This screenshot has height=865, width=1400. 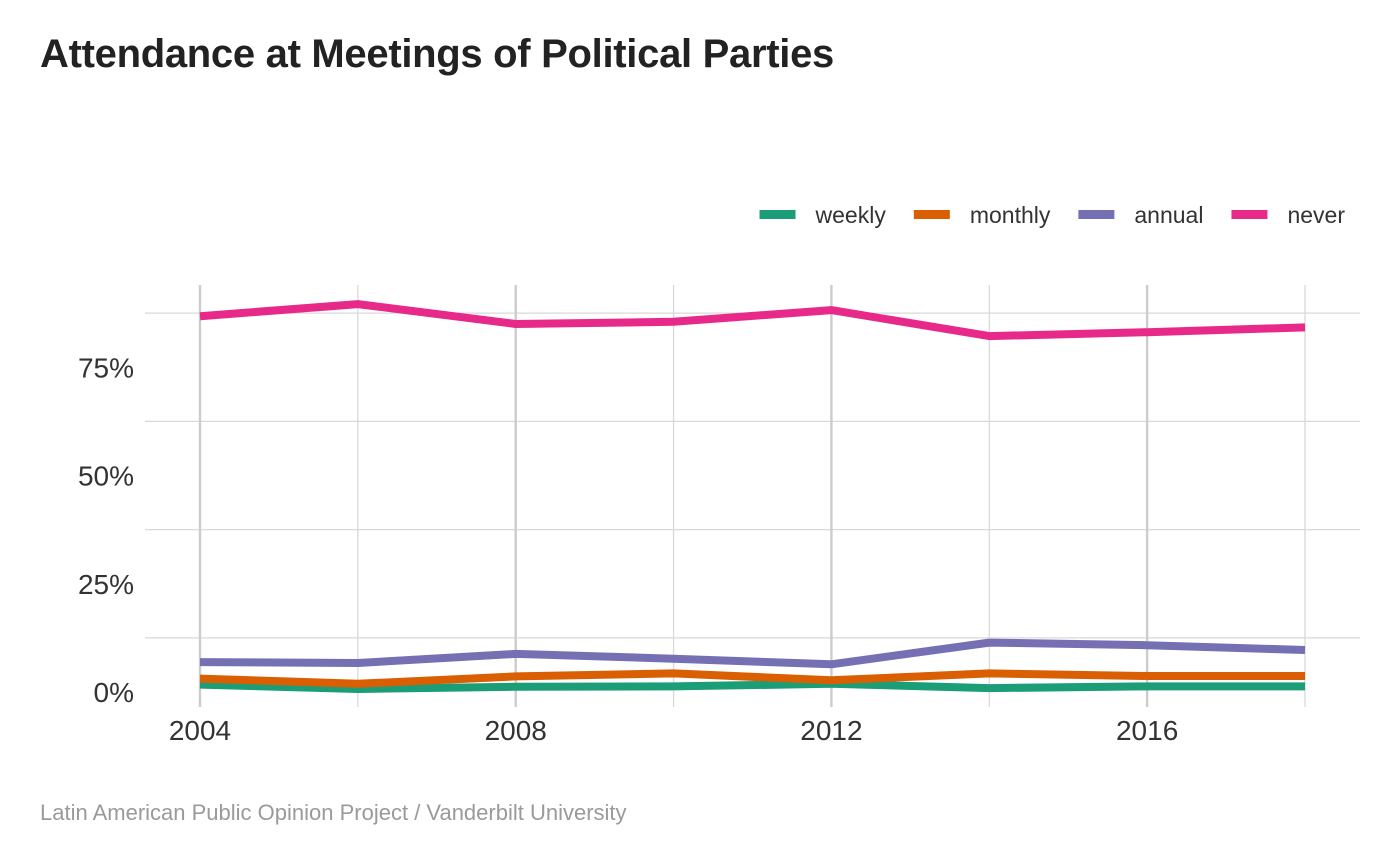 I want to click on legend-swatch-never, so click(x=1249, y=214).